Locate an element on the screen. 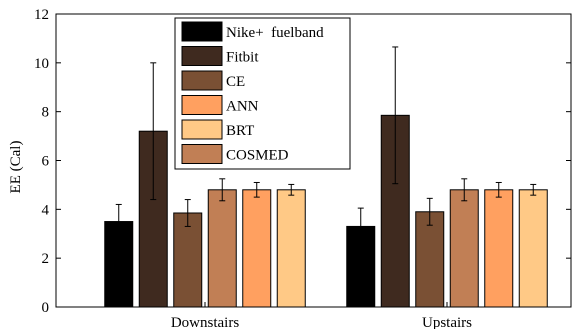 The width and height of the screenshot is (576, 329). y-axis-label: EE (Cal) is located at coordinates (16, 167).